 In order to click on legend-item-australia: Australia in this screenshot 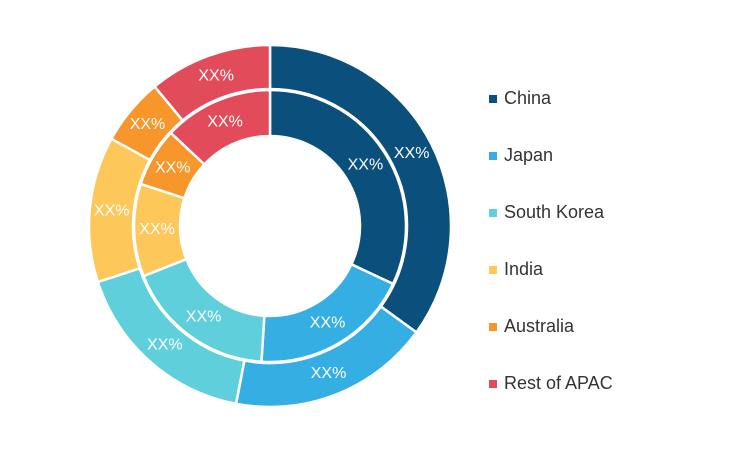, I will do `click(551, 326)`.